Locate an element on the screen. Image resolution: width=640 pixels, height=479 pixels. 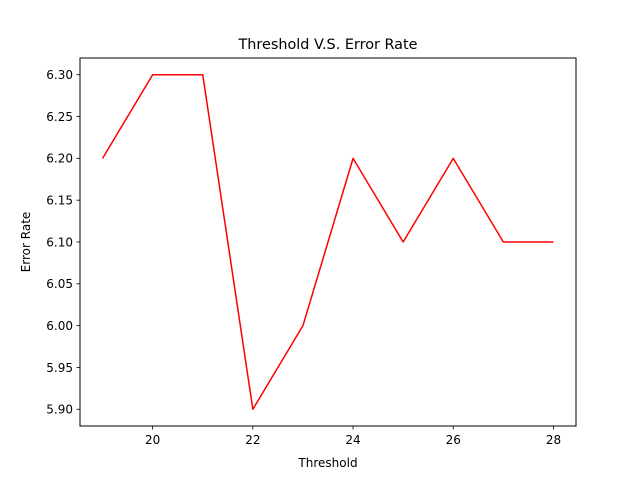
y-tick-label: 6.15 is located at coordinates (59, 200).